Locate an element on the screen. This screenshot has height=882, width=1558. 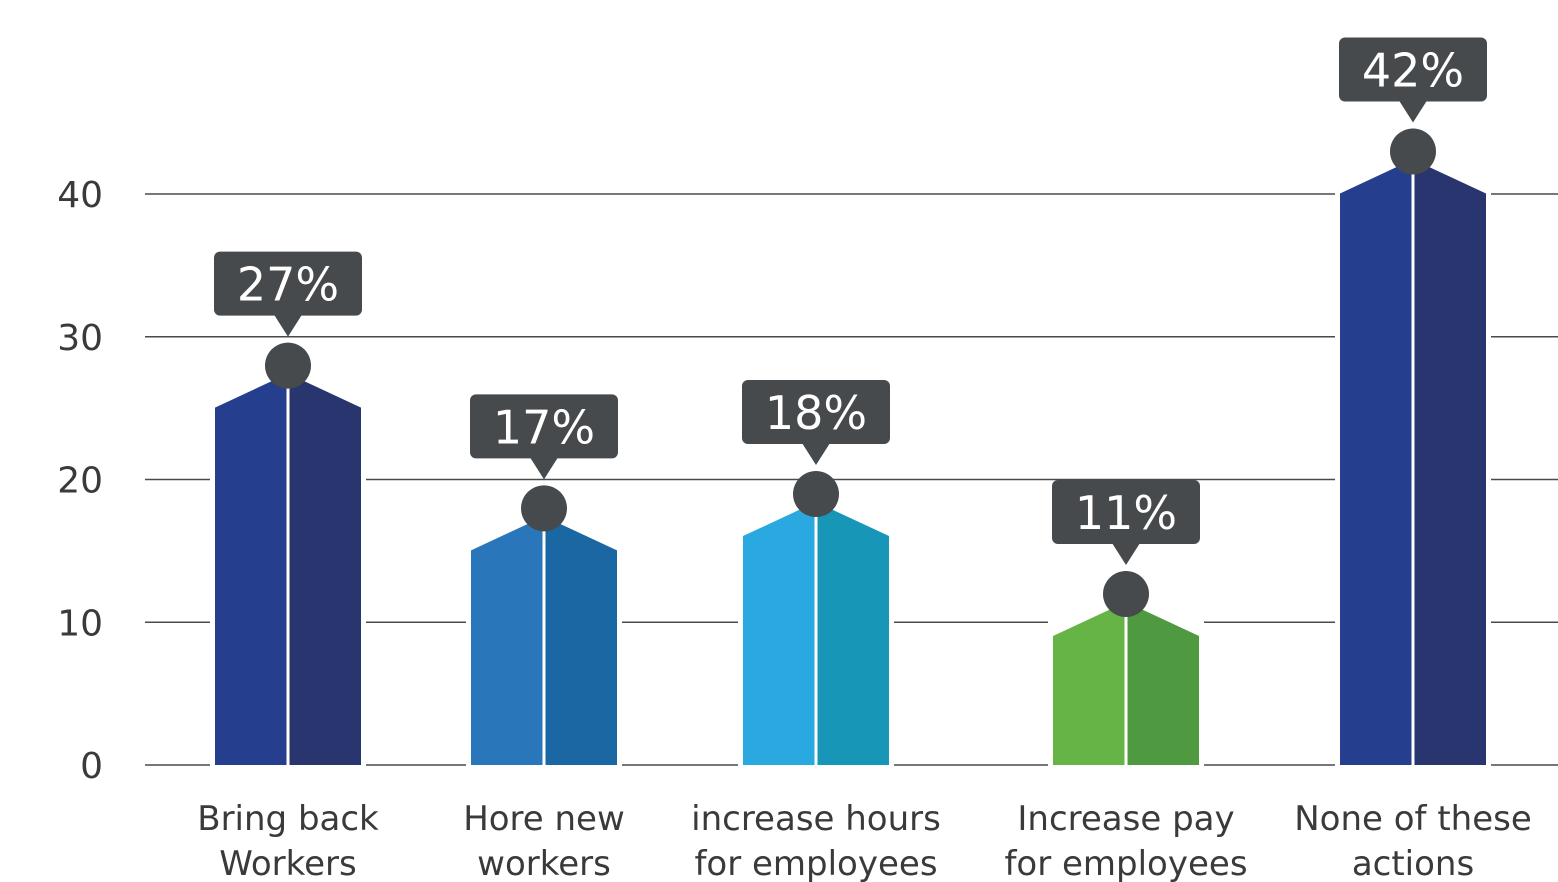
y-tick-label: 10 is located at coordinates (80, 623).